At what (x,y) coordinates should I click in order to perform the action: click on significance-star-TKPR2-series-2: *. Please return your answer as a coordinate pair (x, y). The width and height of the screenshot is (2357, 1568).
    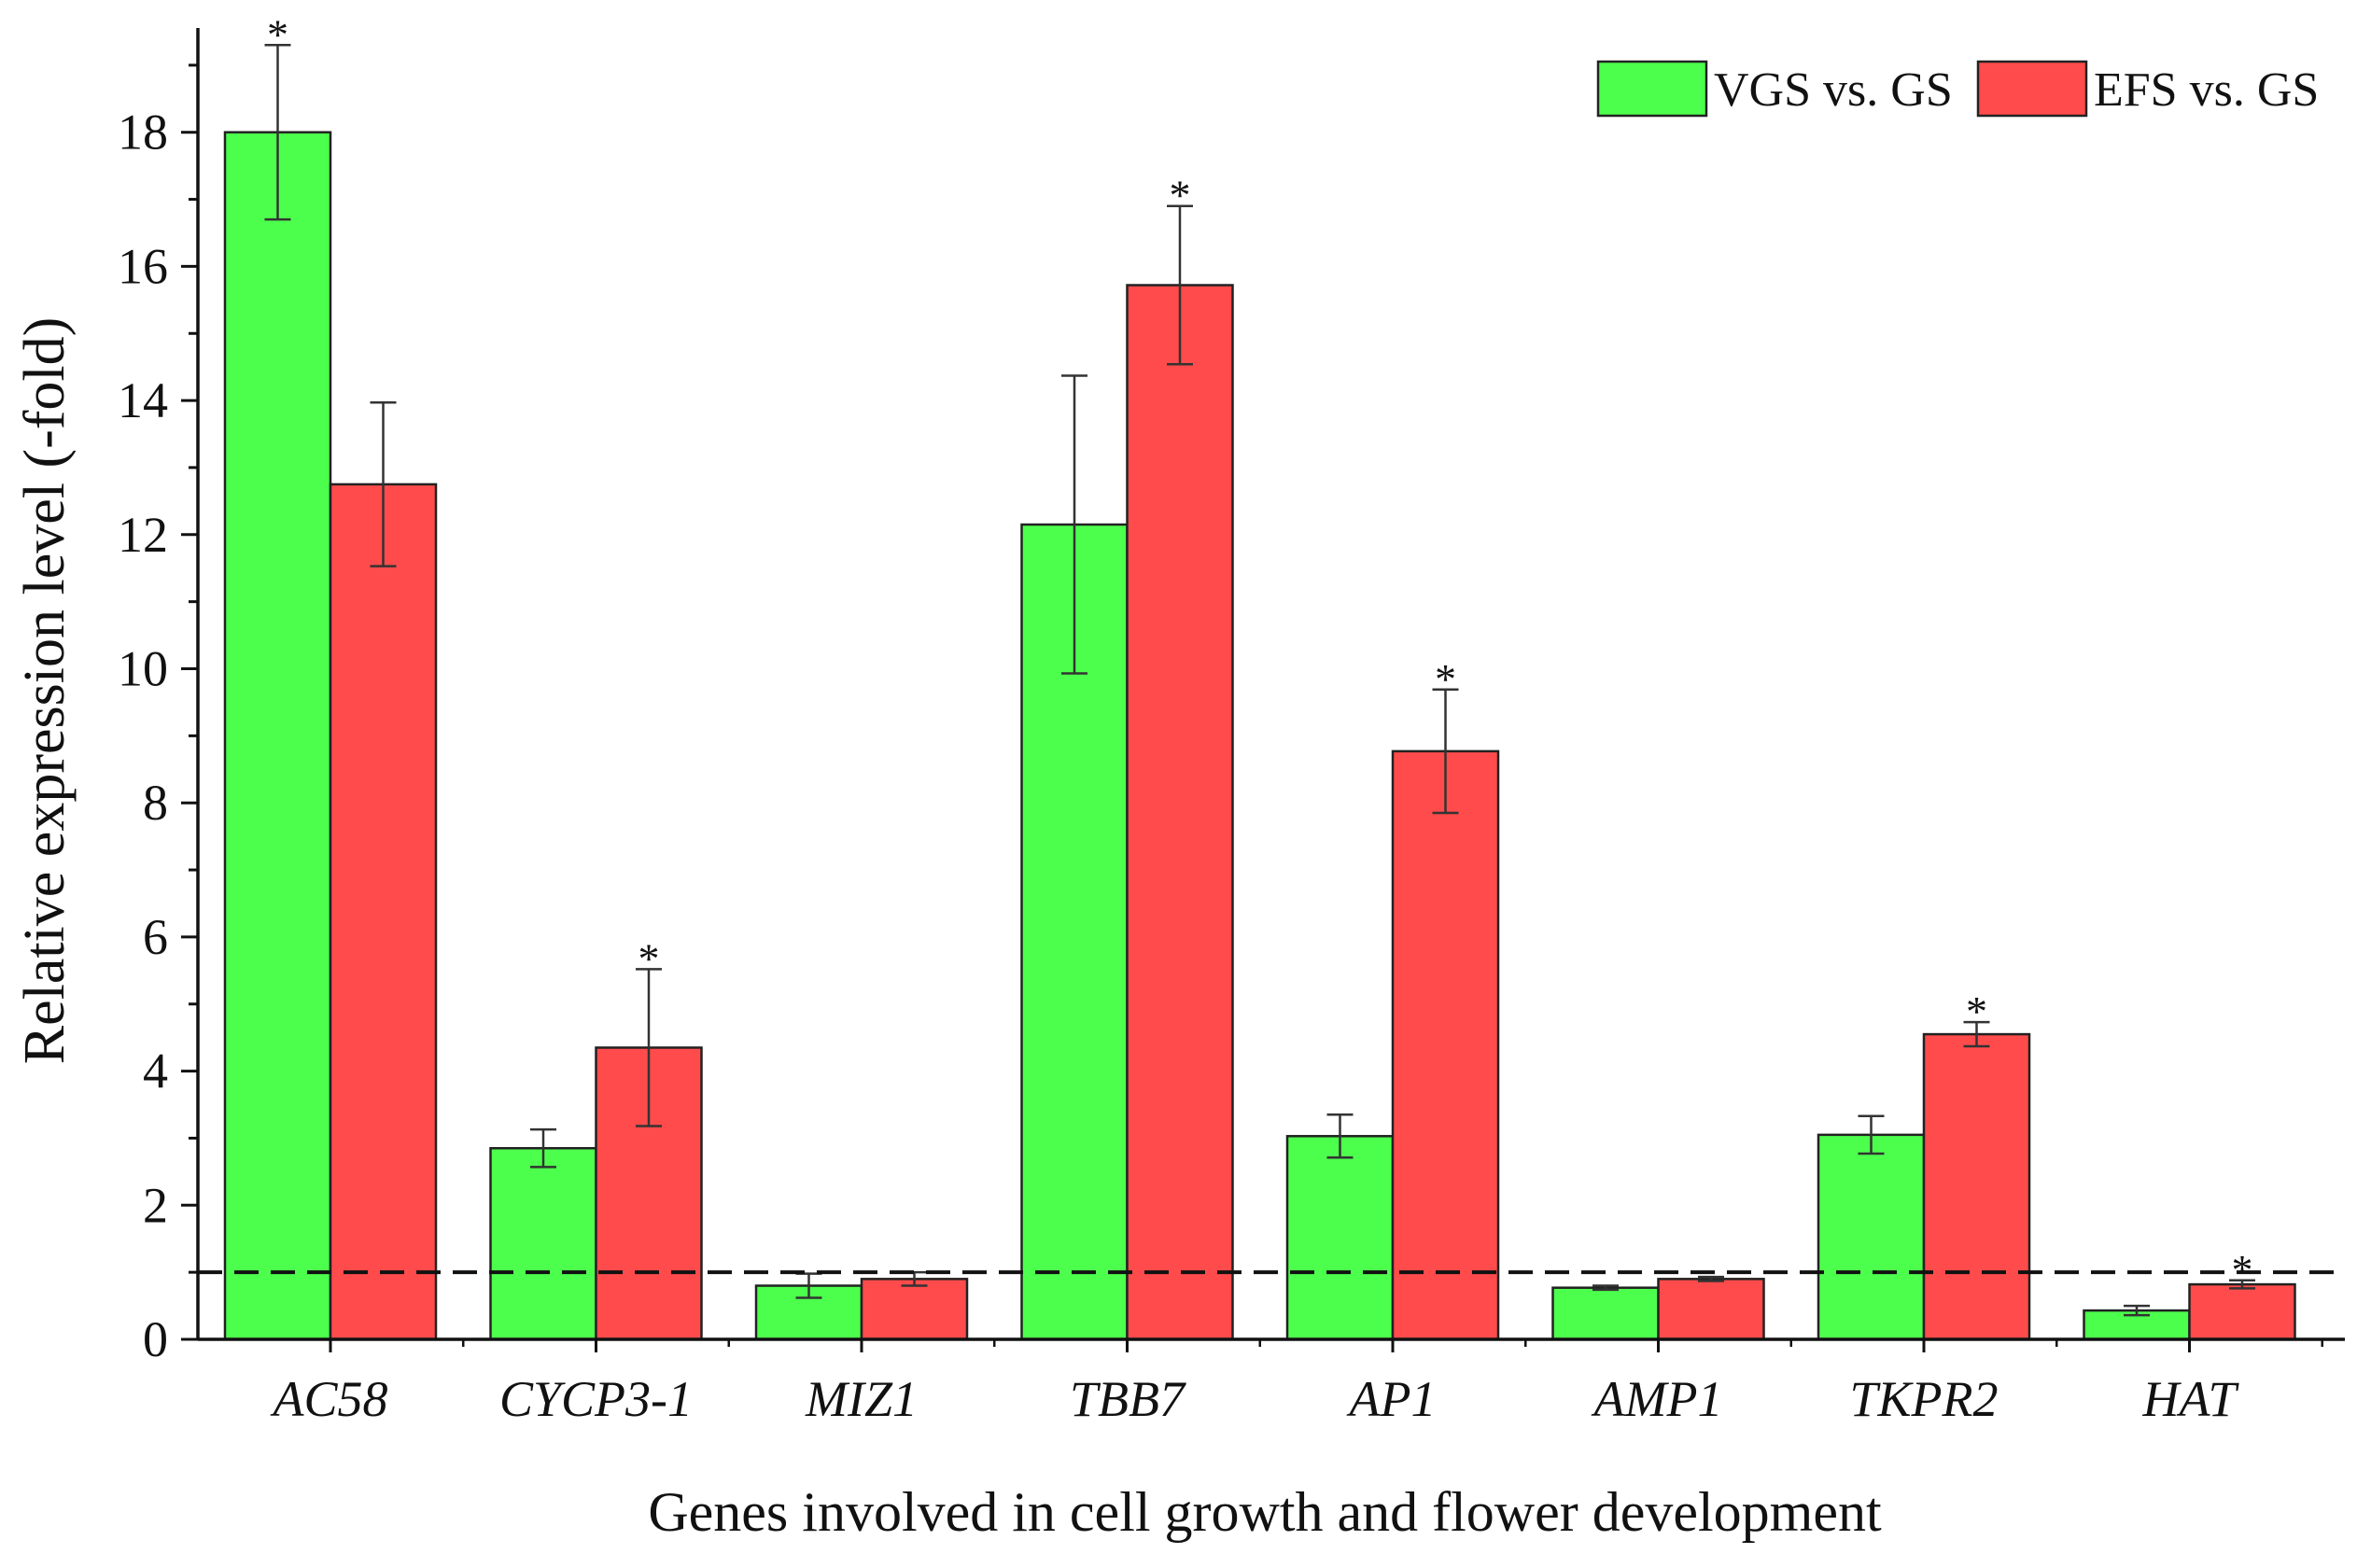
    Looking at the image, I should click on (1977, 1011).